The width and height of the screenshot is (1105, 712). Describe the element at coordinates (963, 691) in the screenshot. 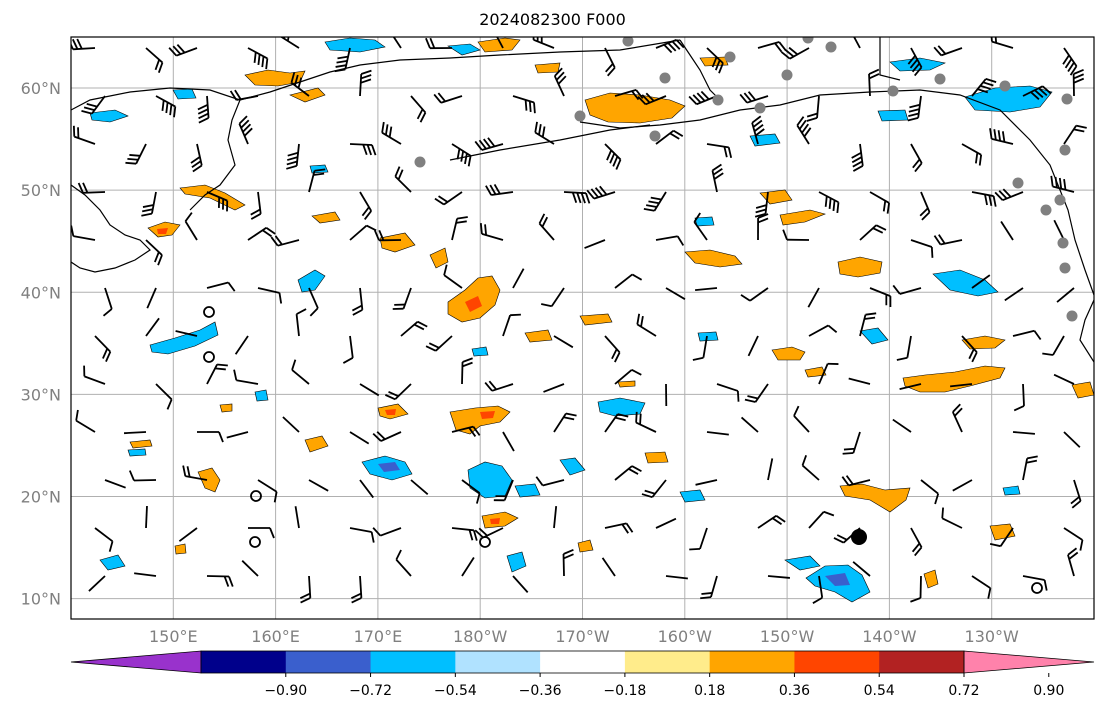

I see `colorbar-tick-label: 0.72` at that location.